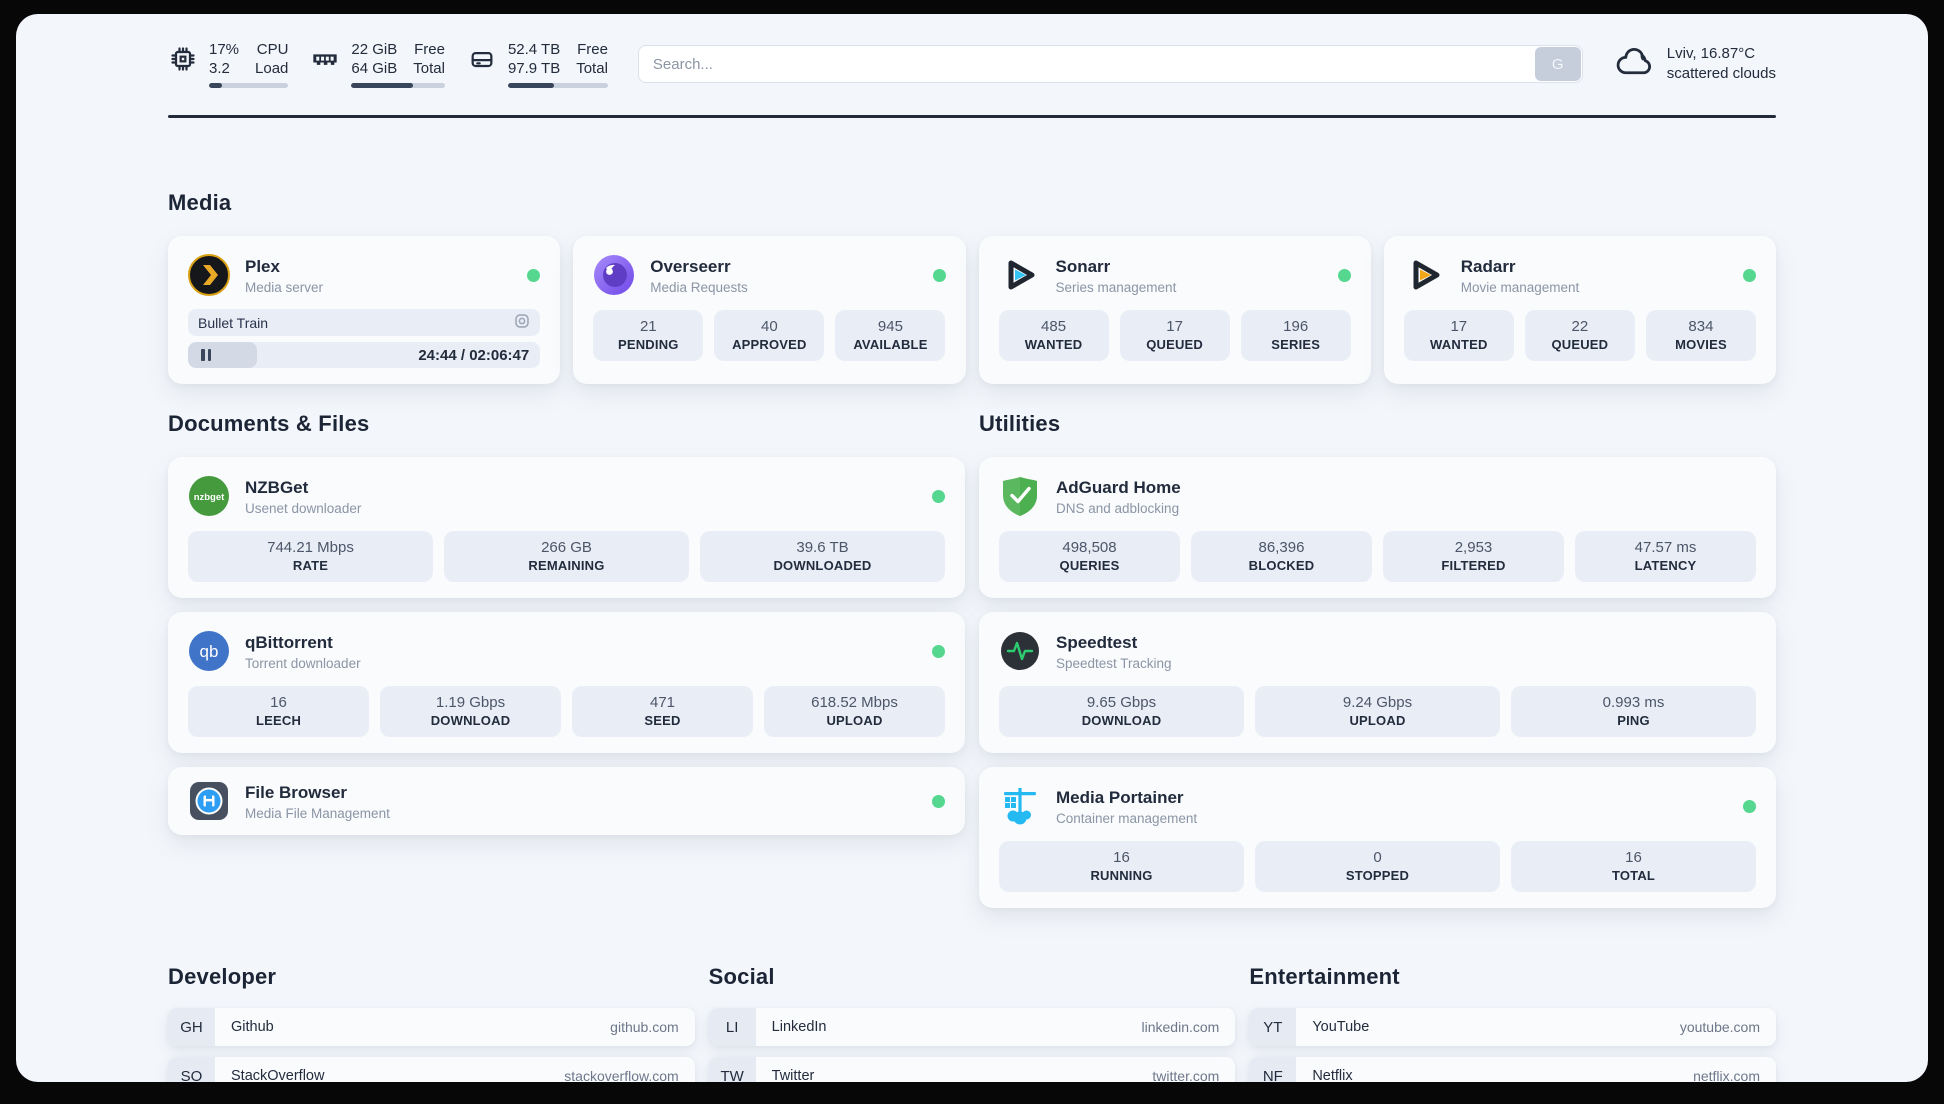  Describe the element at coordinates (822, 556) in the screenshot. I see `stat-downloaded: 39.6 TB DOWNLOADED` at that location.